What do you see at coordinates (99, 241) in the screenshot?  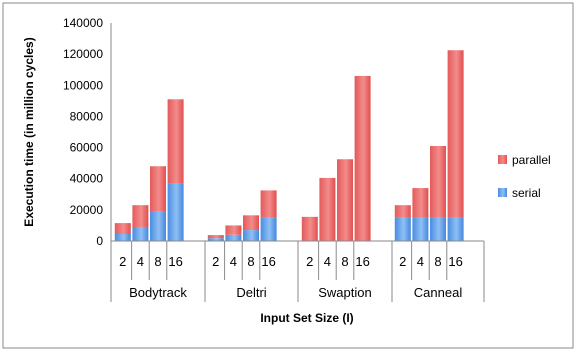 I see `y-tick-label: 0` at bounding box center [99, 241].